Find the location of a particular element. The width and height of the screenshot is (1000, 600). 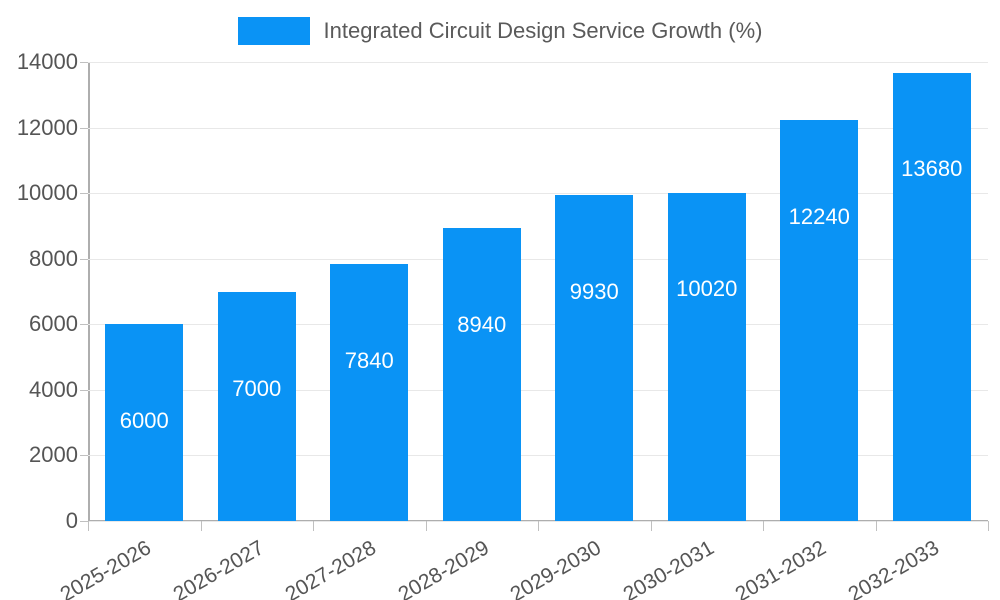

x-axis-tick-label: 2025-2026 is located at coordinates (106, 568).